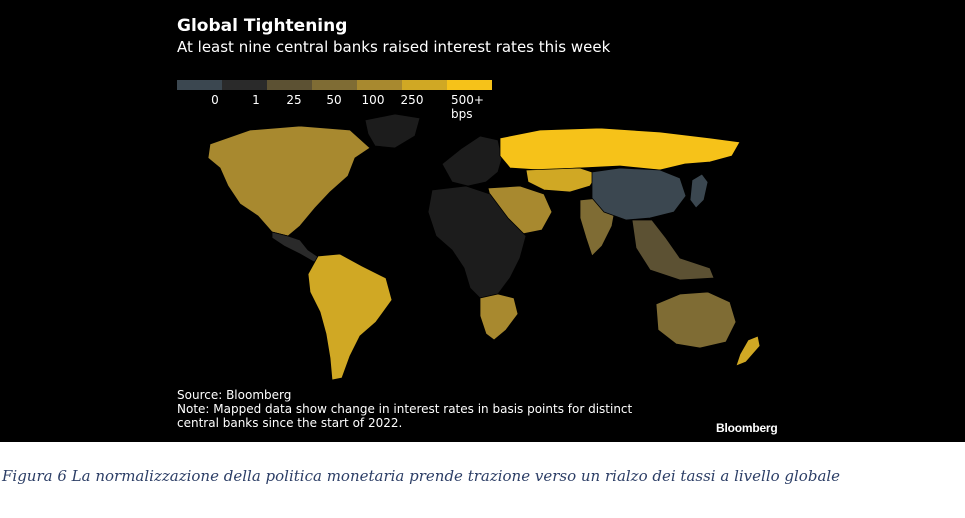 Image resolution: width=965 pixels, height=518 pixels. What do you see at coordinates (289, 181) in the screenshot?
I see `region-north-america` at bounding box center [289, 181].